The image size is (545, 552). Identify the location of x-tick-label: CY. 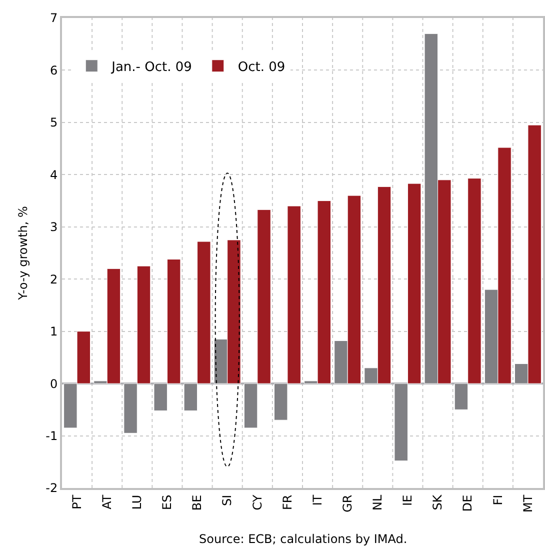
(257, 502).